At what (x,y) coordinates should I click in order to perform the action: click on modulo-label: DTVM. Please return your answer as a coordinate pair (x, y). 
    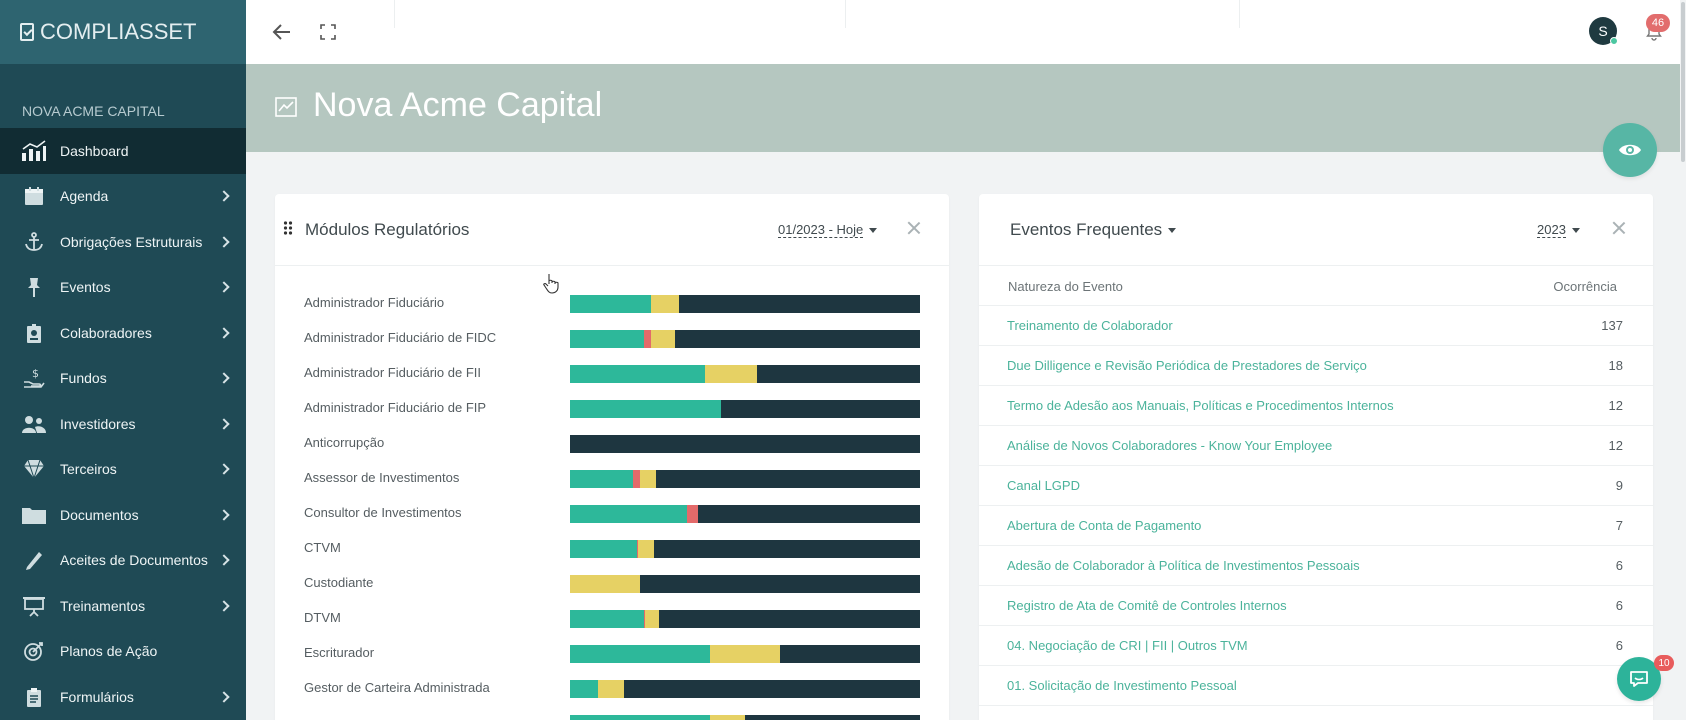
    Looking at the image, I should click on (322, 617).